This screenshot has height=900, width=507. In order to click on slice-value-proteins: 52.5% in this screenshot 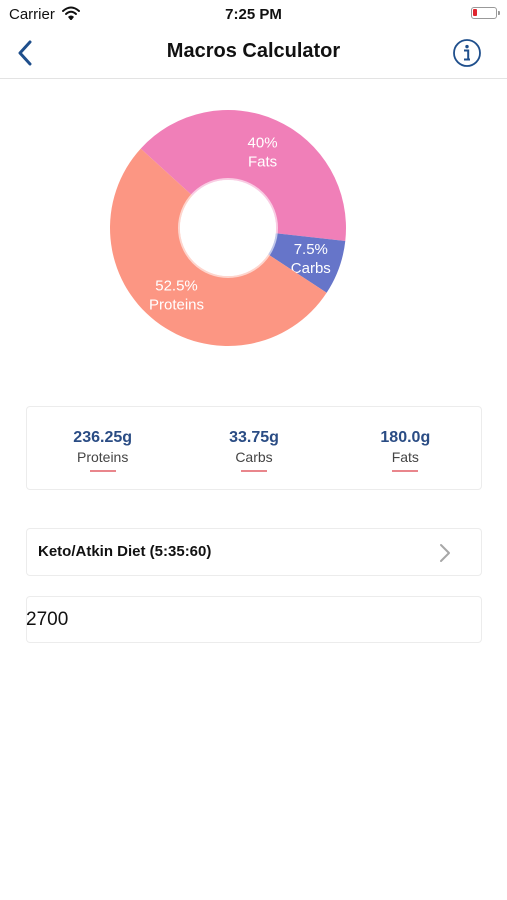, I will do `click(176, 285)`.